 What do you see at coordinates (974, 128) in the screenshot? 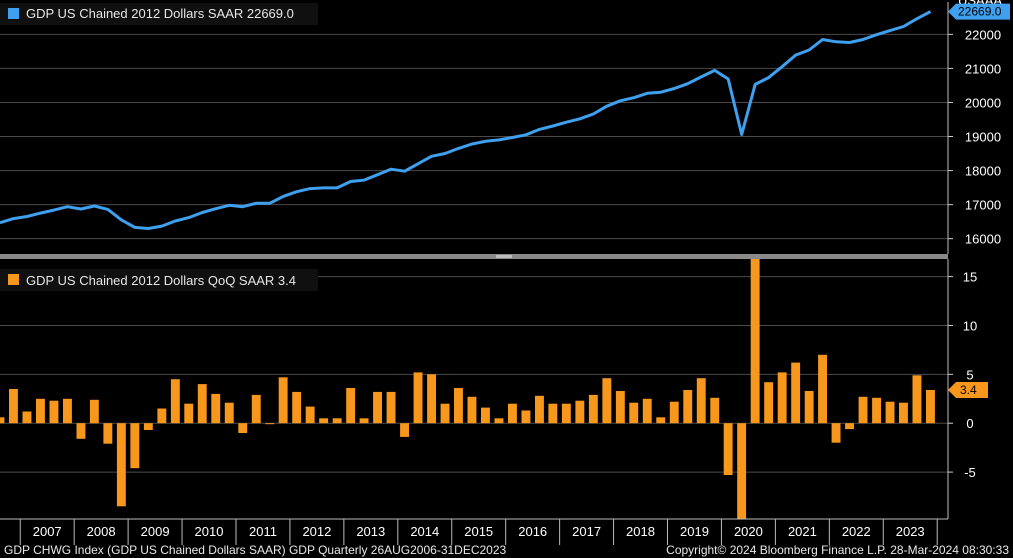
I see `gdp-level-y-axis: 16000 17000 18000 19000 20000 21000 22000` at bounding box center [974, 128].